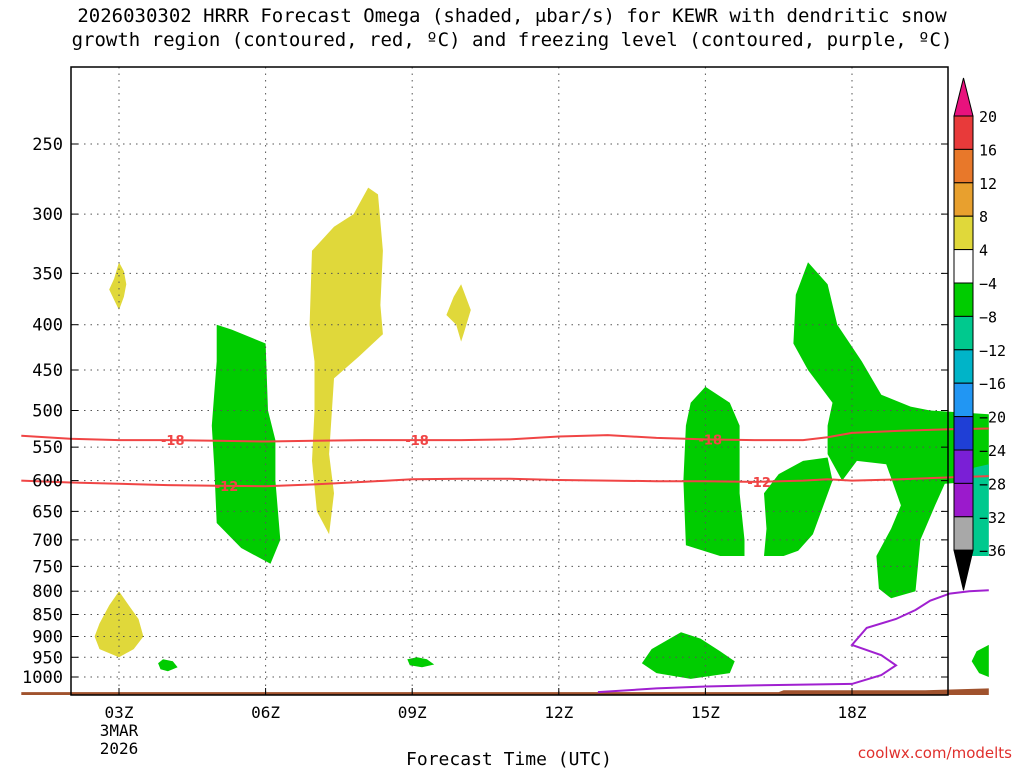 Image resolution: width=1024 pixels, height=768 pixels. Describe the element at coordinates (47, 482) in the screenshot. I see `y-tick-label: 600` at that location.